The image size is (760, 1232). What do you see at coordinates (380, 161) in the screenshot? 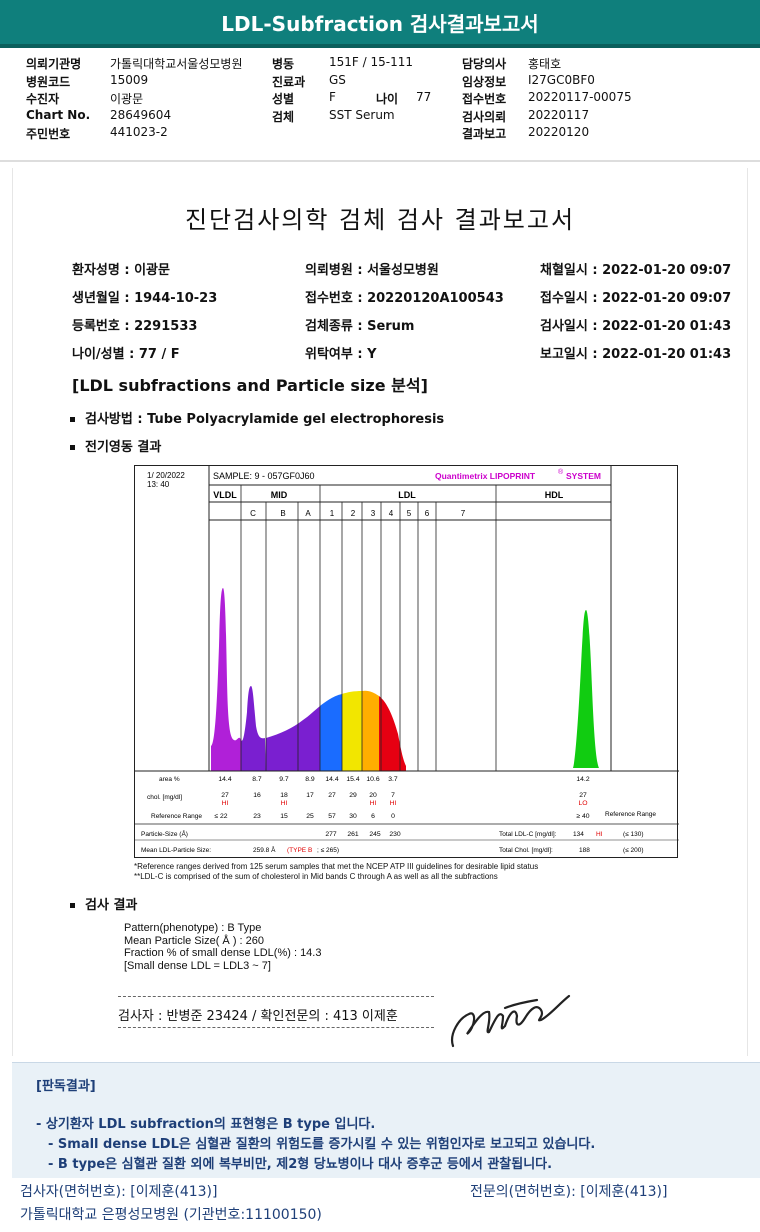
I see `header-divider` at bounding box center [380, 161].